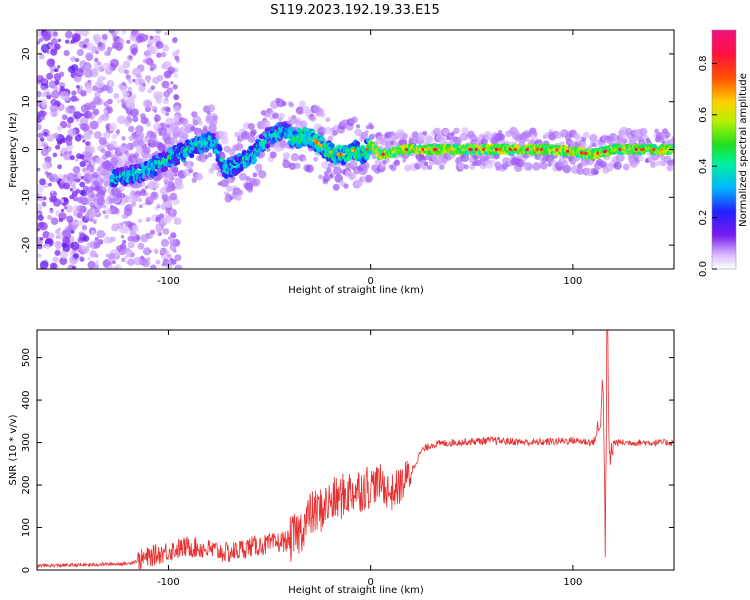 The width and height of the screenshot is (750, 600). Describe the element at coordinates (572, 281) in the screenshot. I see `x-tick-label: 100` at that location.